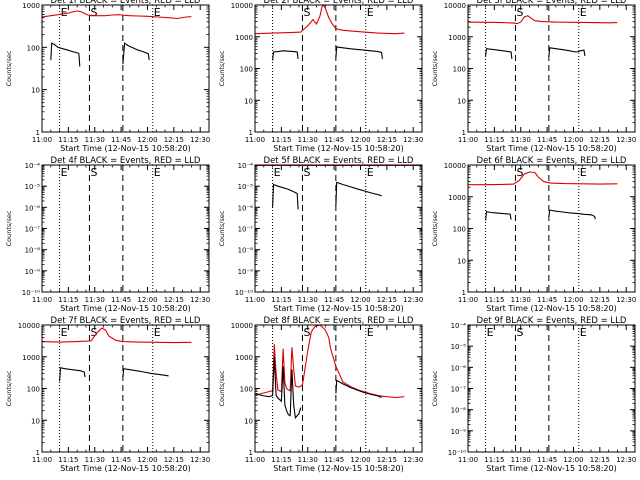 This screenshot has width=640, height=480. What do you see at coordinates (126, 321) in the screenshot?
I see `panel-title: Det 7f BLACK = Events, RED = LLD` at bounding box center [126, 321].